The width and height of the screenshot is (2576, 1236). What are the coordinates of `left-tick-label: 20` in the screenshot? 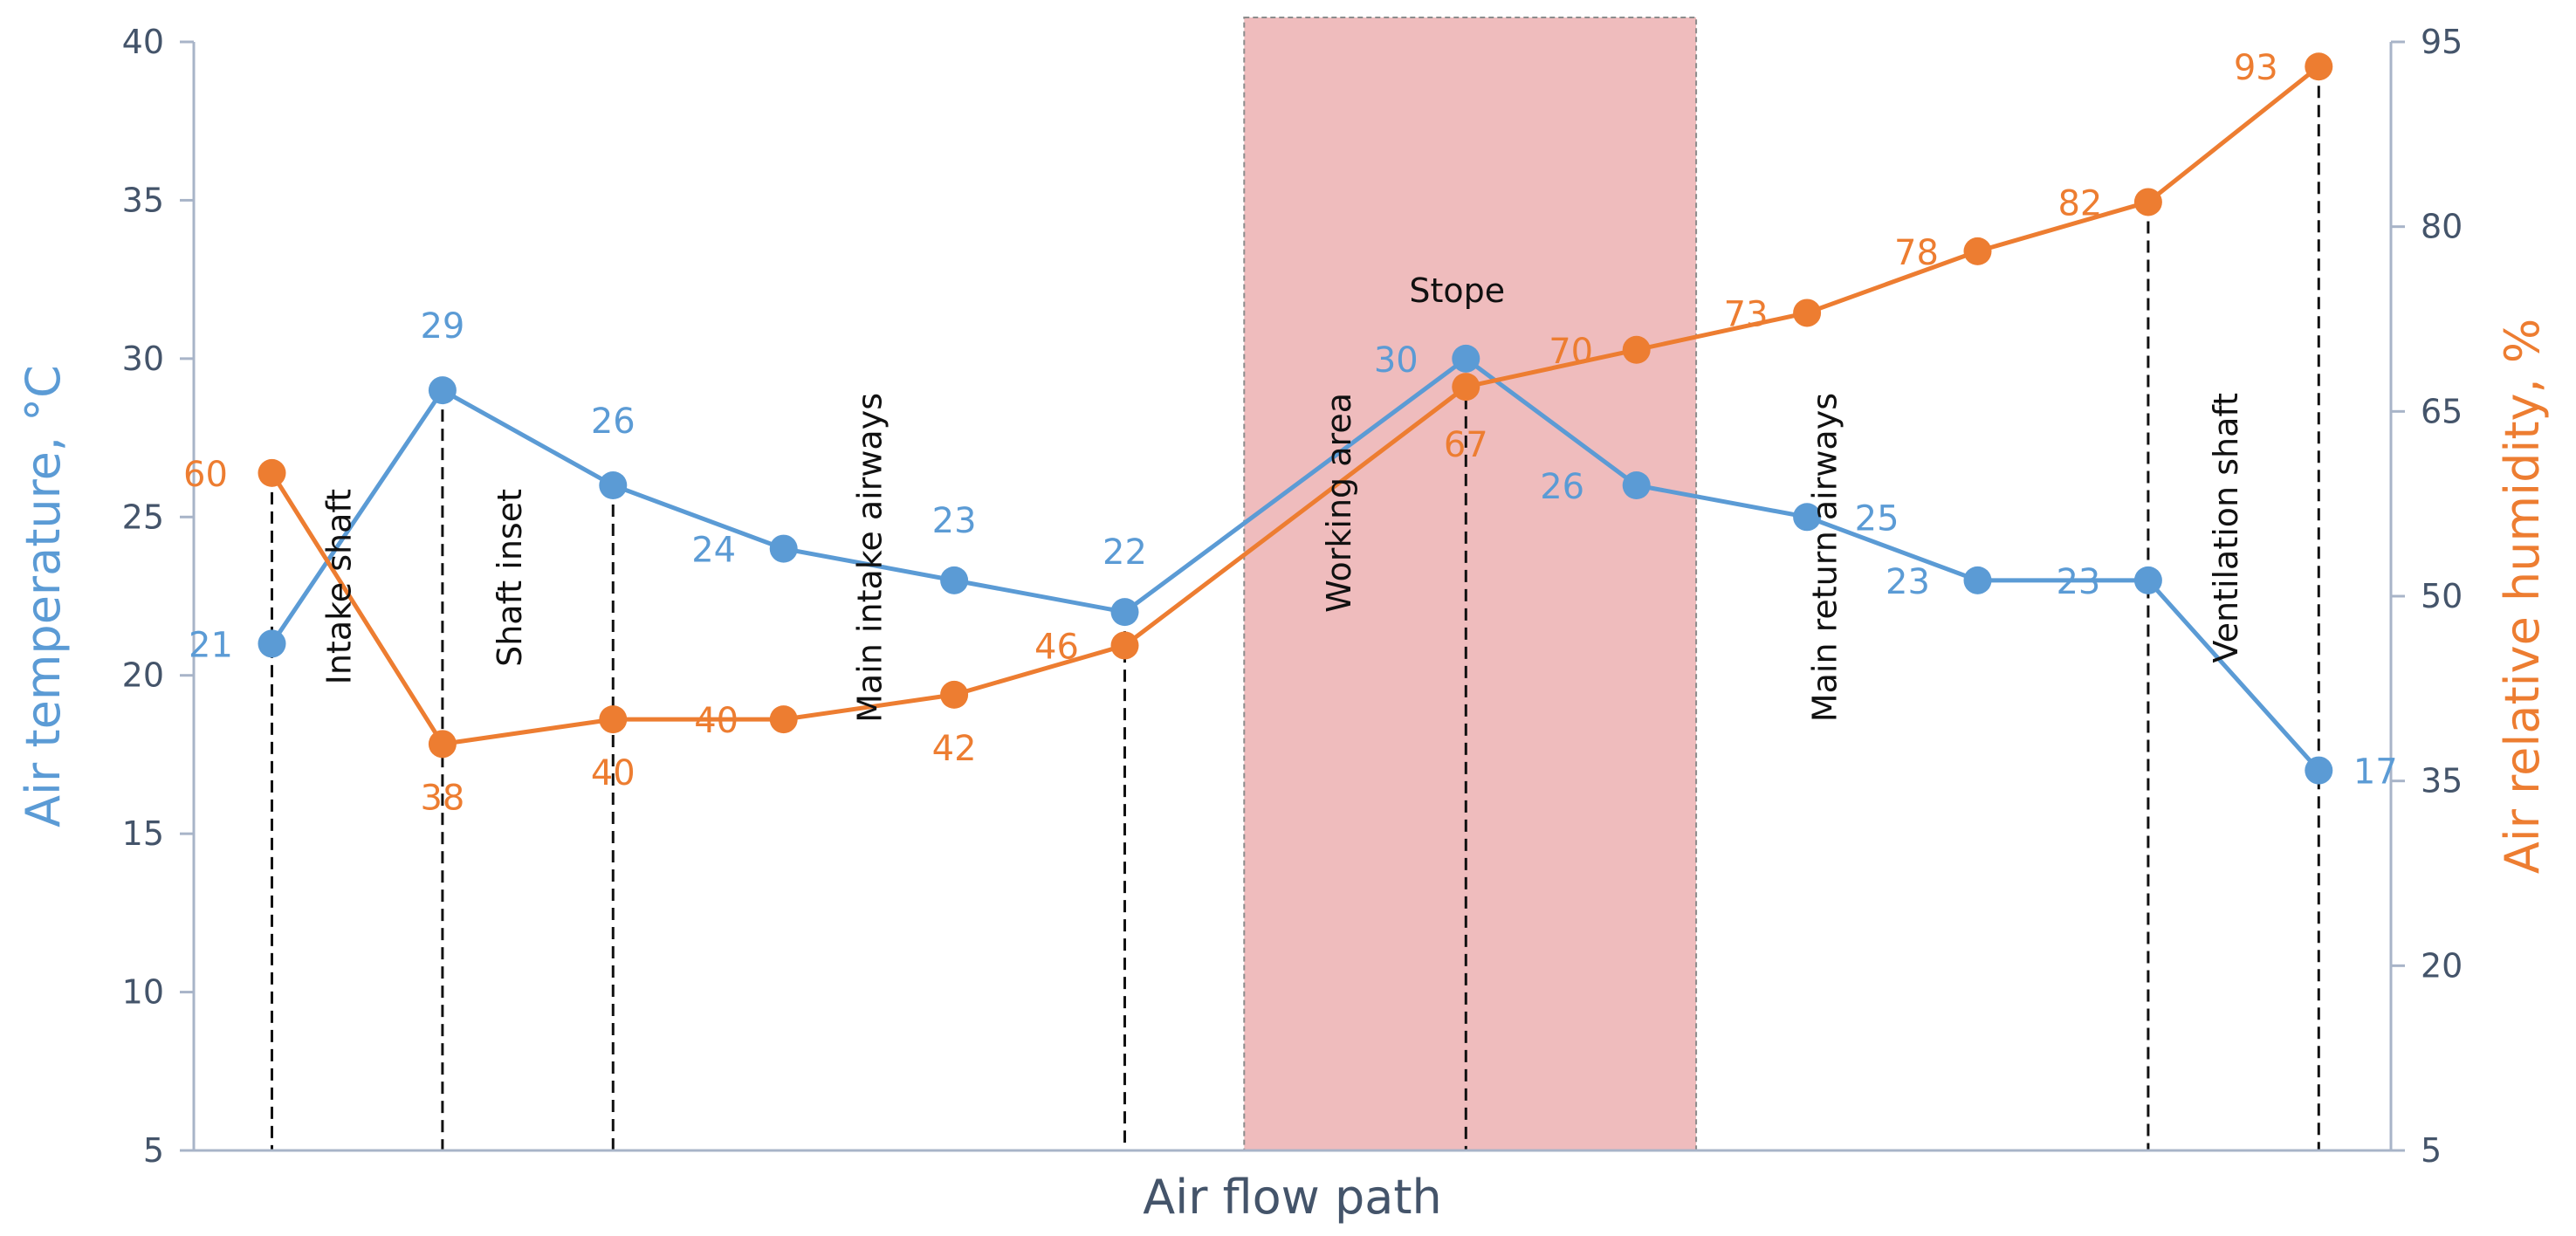 It's located at (143, 675).